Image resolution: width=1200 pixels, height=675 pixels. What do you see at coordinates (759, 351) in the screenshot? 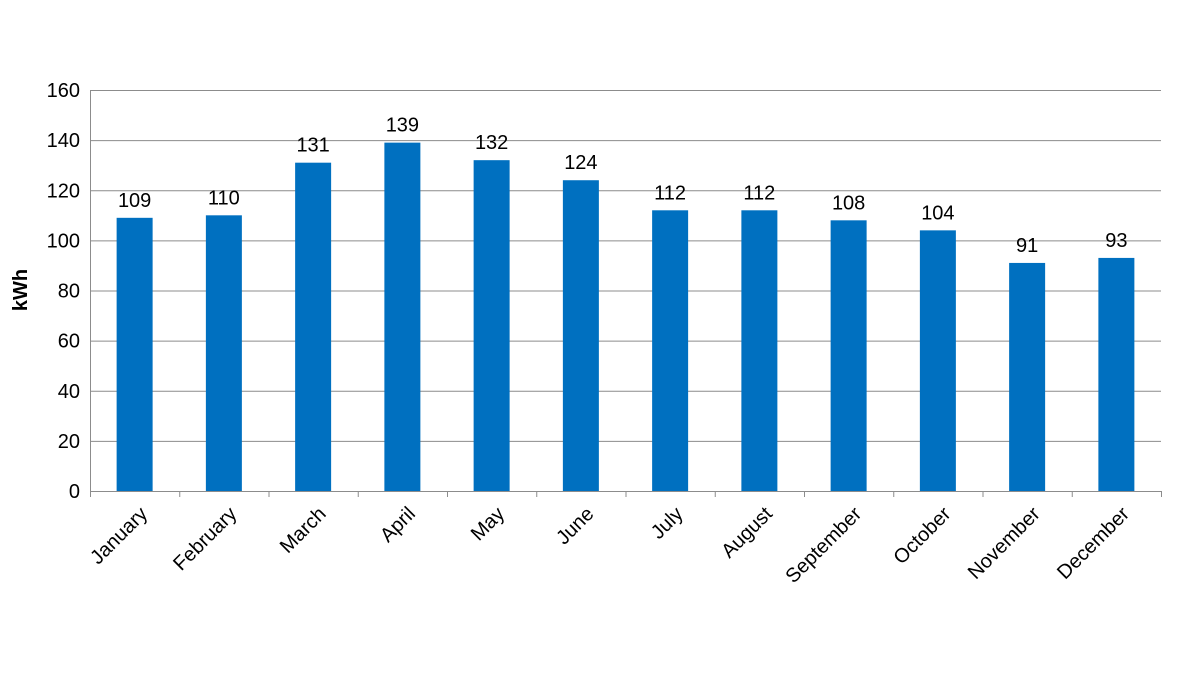
I see `bar-august` at bounding box center [759, 351].